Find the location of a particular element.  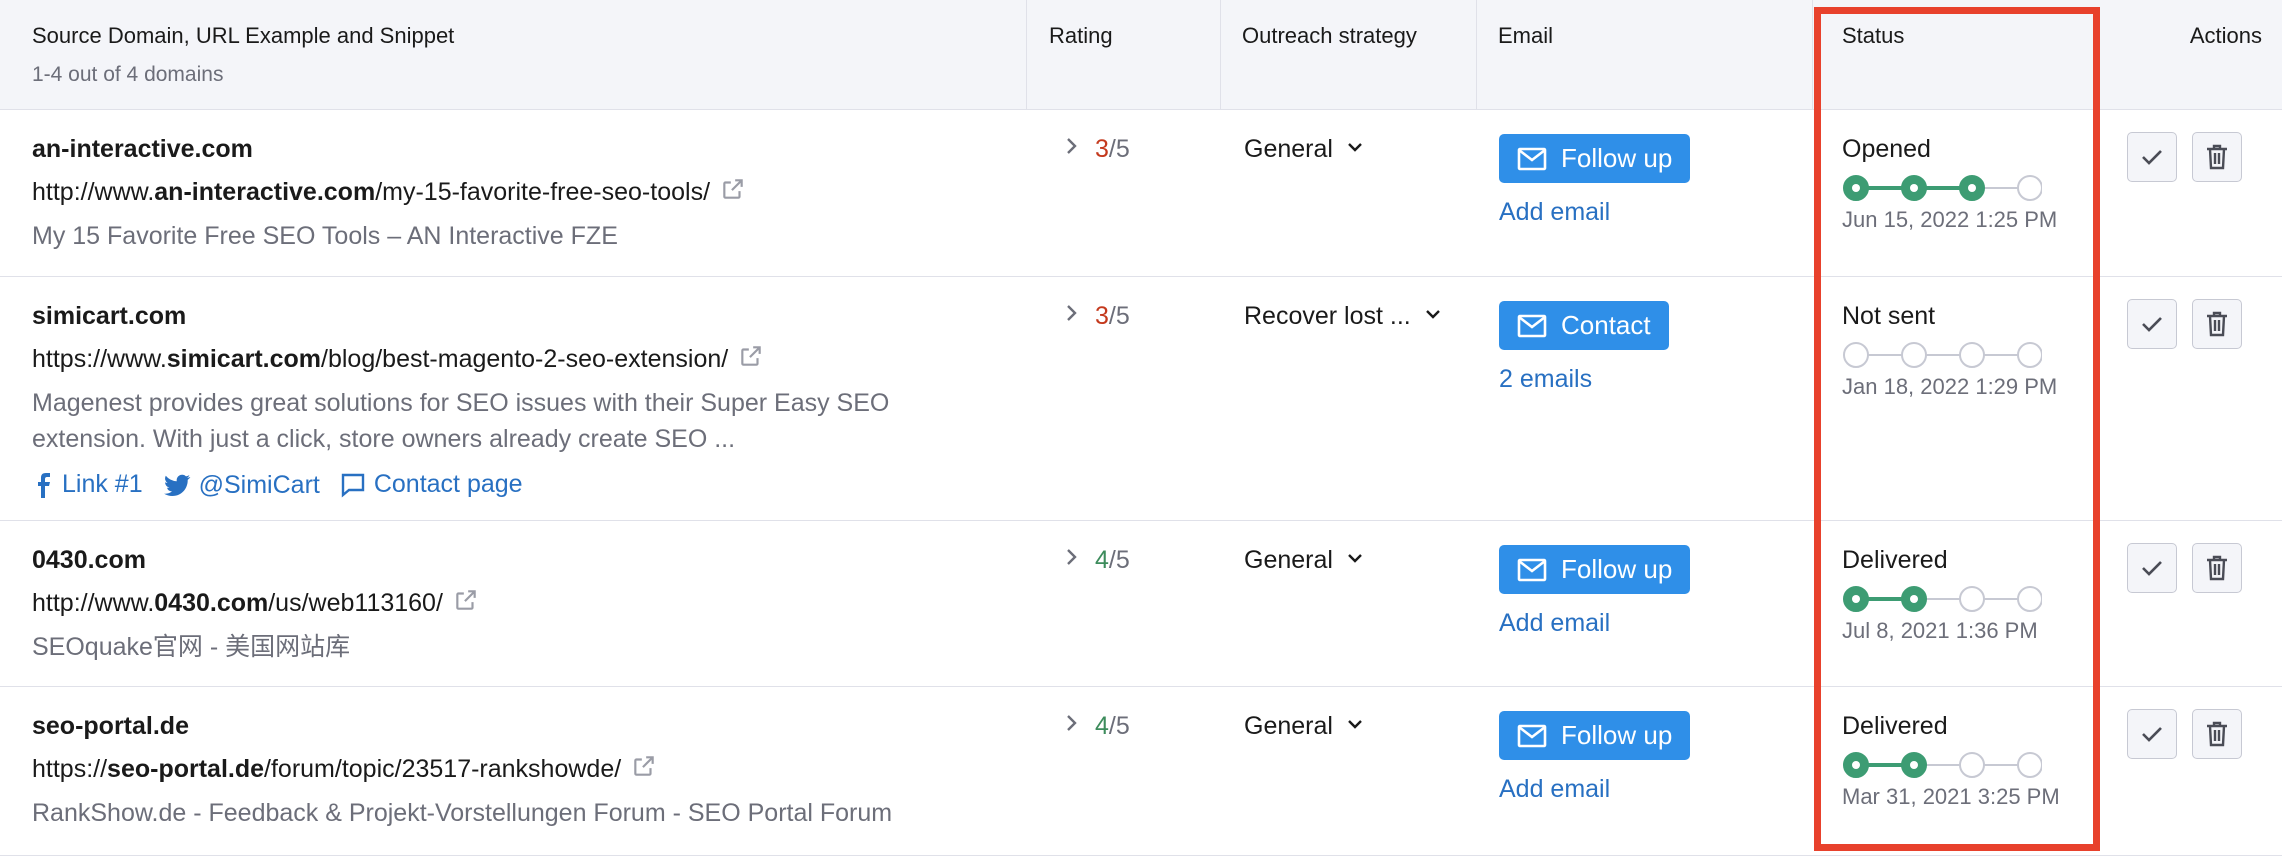

subtitle: 1-4 out of 4 domains is located at coordinates (128, 74).